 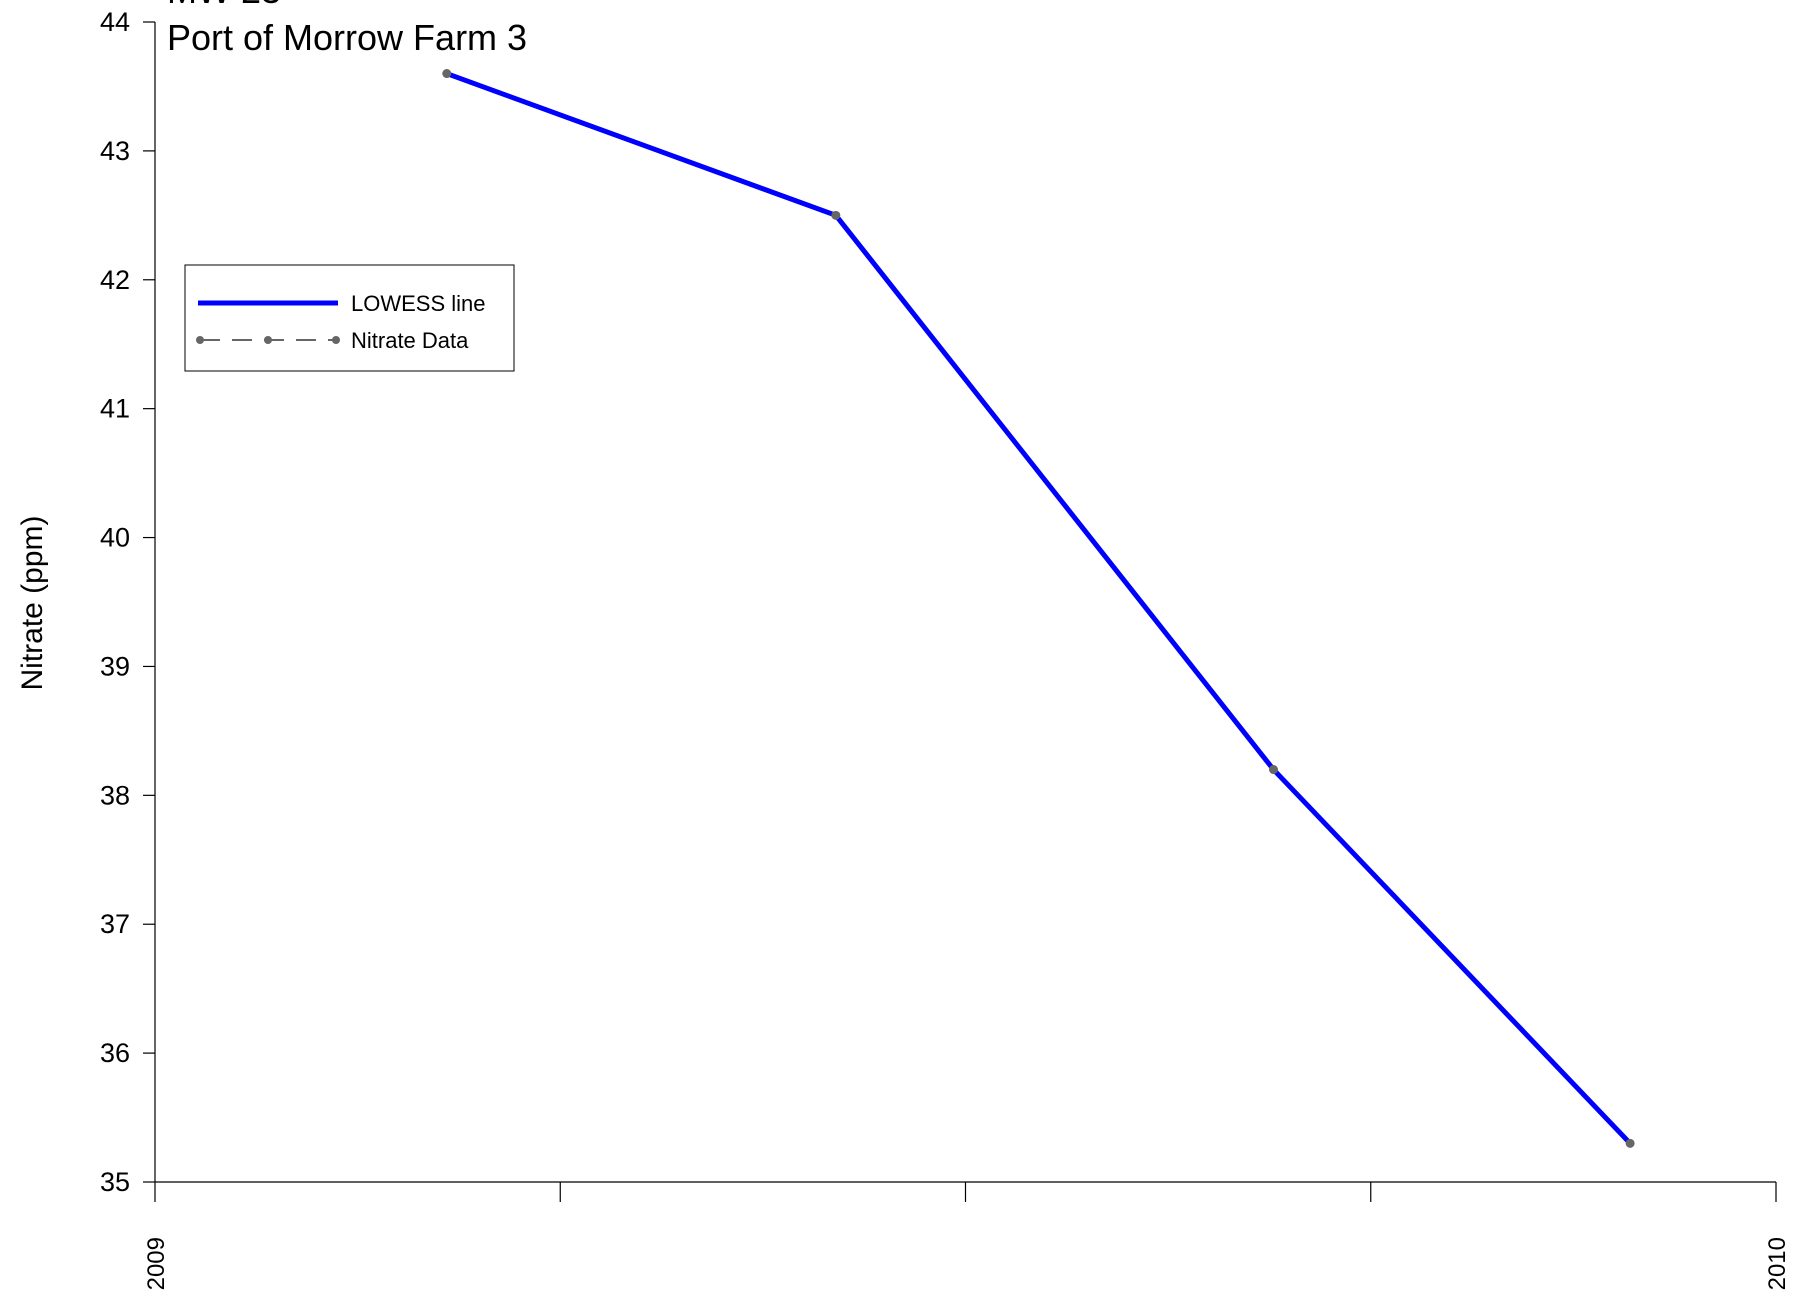 I want to click on x-ticks: 2009 2010, so click(x=967, y=1236).